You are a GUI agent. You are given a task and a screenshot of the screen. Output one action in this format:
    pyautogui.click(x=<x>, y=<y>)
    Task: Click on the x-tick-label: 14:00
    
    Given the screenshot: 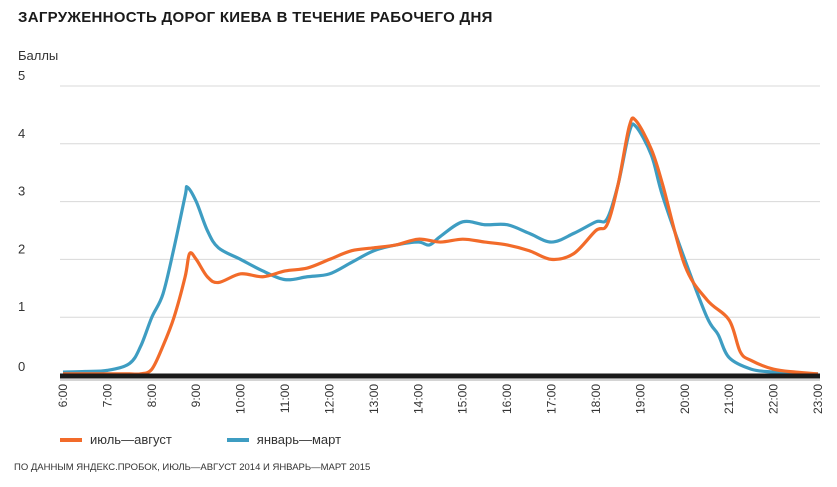 What is the action you would take?
    pyautogui.click(x=418, y=399)
    